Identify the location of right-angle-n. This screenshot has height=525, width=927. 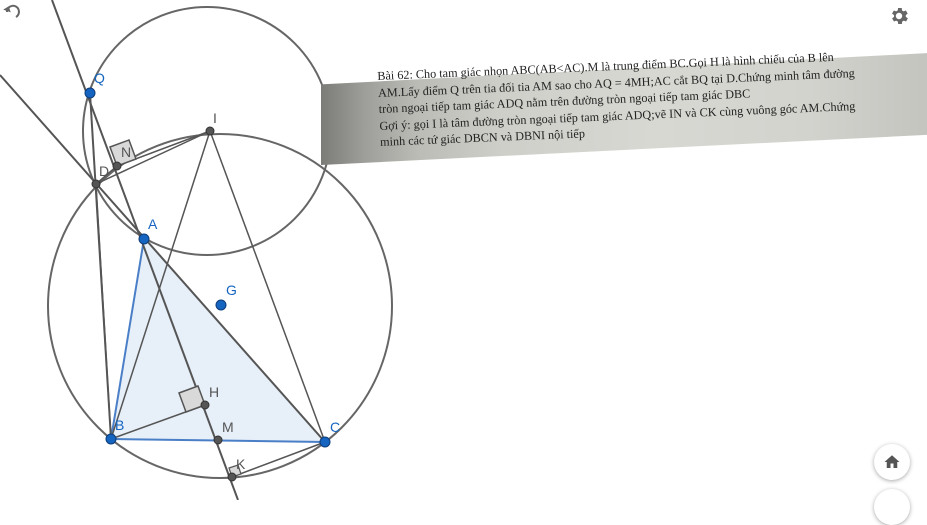
(123, 153).